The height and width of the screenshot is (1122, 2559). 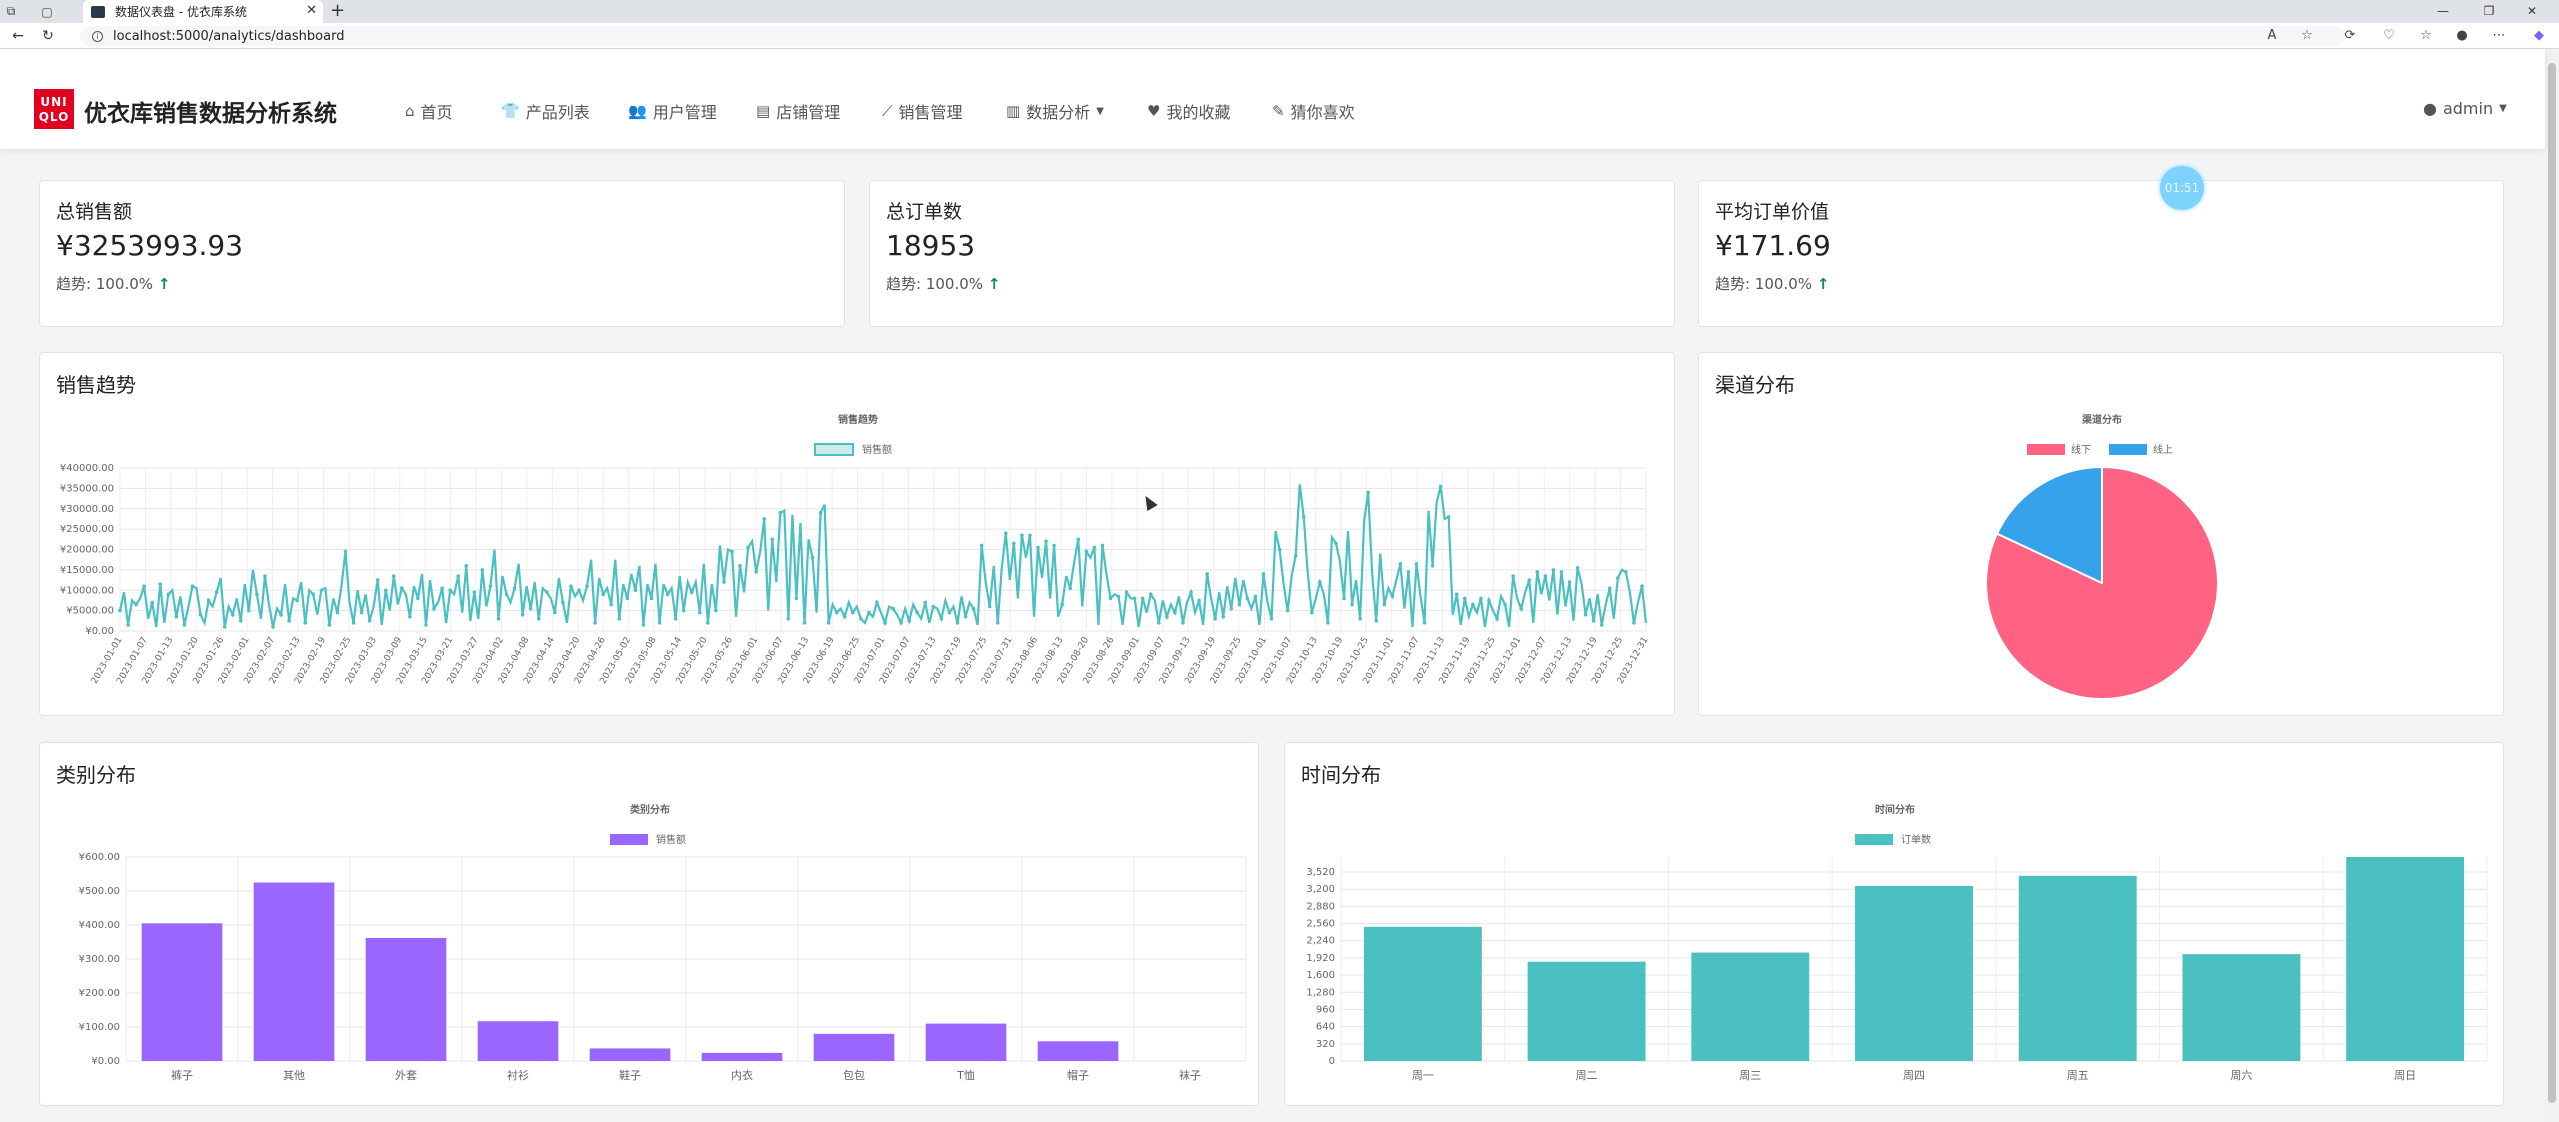 What do you see at coordinates (47, 11) in the screenshot?
I see `tab-actions-icon: ▢` at bounding box center [47, 11].